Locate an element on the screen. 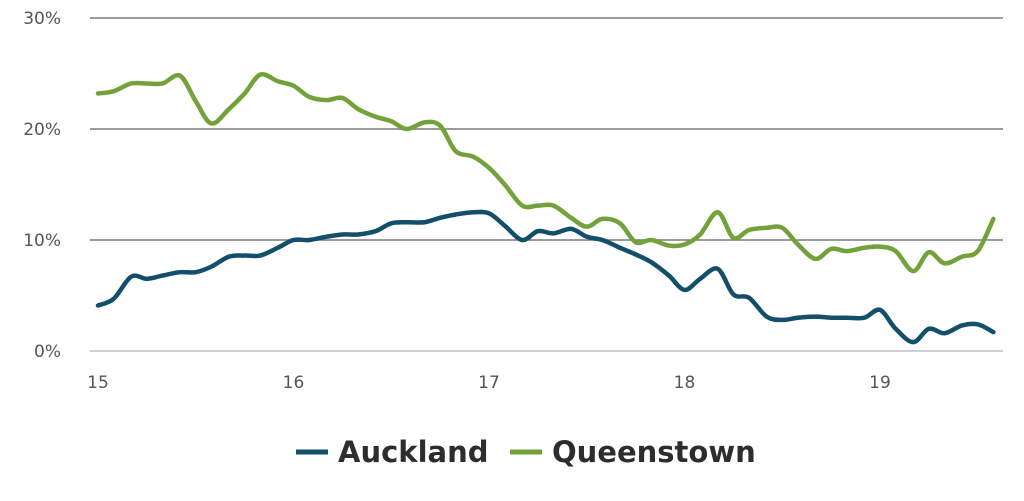  x-tick-label: 18 is located at coordinates (685, 383).